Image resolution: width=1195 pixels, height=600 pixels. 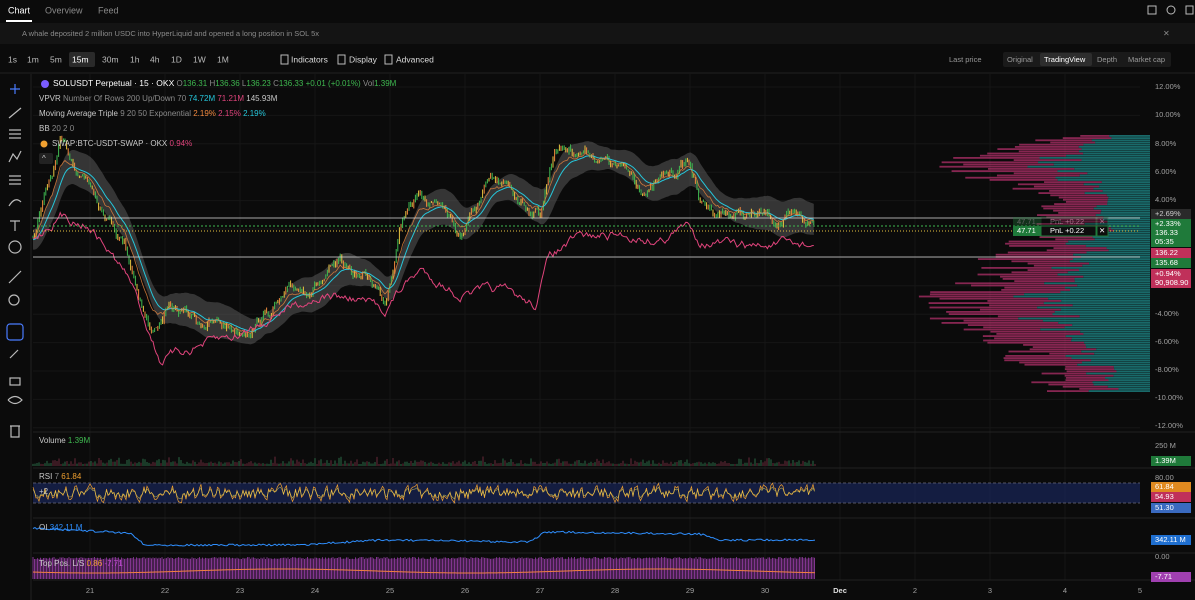 I want to click on price-label: 1.39M, so click(x=1165, y=460).